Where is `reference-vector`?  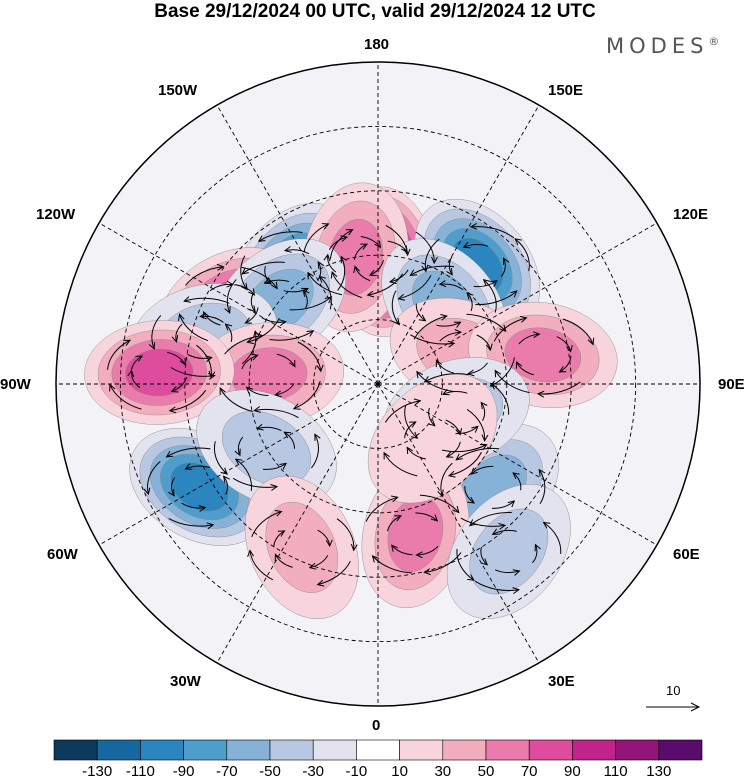
reference-vector is located at coordinates (673, 707).